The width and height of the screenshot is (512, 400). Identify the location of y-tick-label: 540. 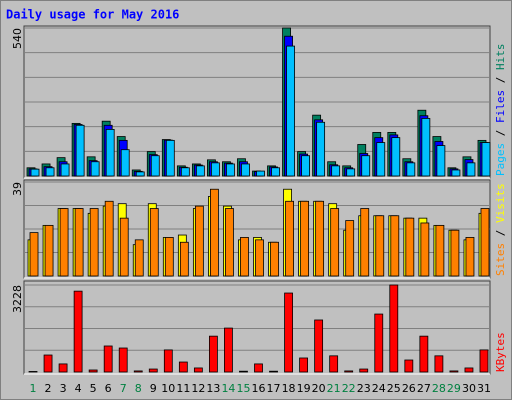
(17, 38).